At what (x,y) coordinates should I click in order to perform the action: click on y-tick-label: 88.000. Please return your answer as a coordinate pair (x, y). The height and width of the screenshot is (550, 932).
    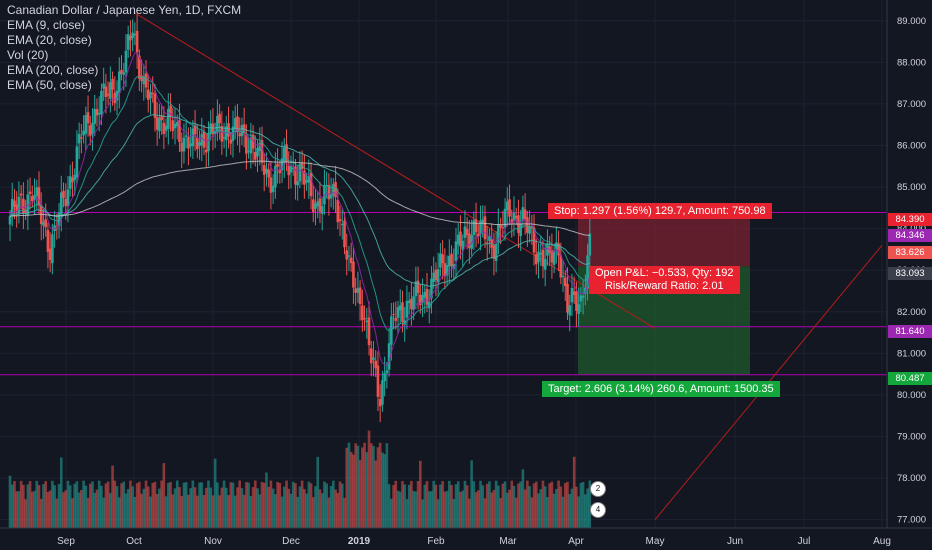
    Looking at the image, I should click on (911, 62).